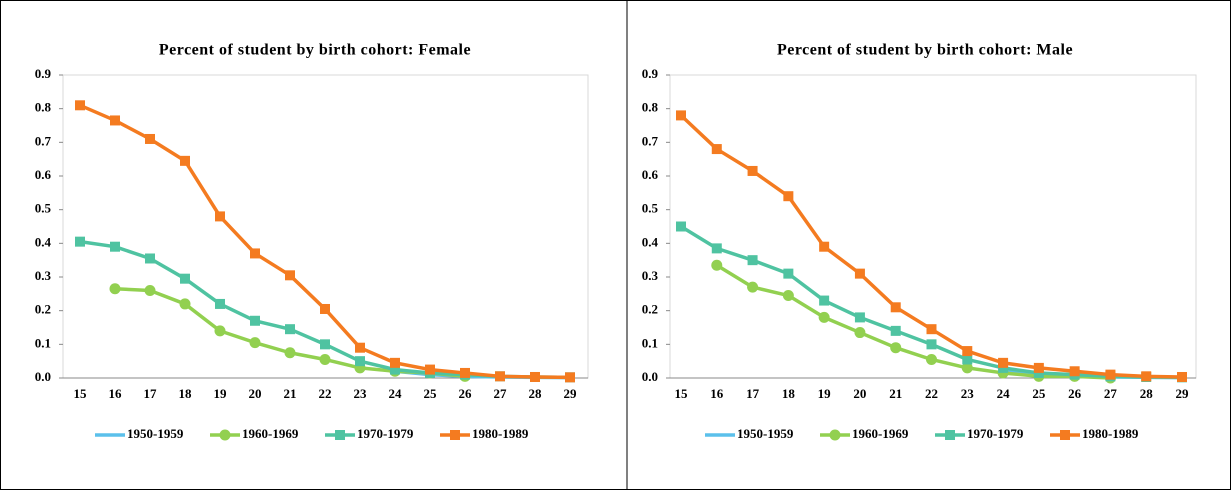 The height and width of the screenshot is (490, 1231). What do you see at coordinates (913, 321) in the screenshot?
I see `series-line` at bounding box center [913, 321].